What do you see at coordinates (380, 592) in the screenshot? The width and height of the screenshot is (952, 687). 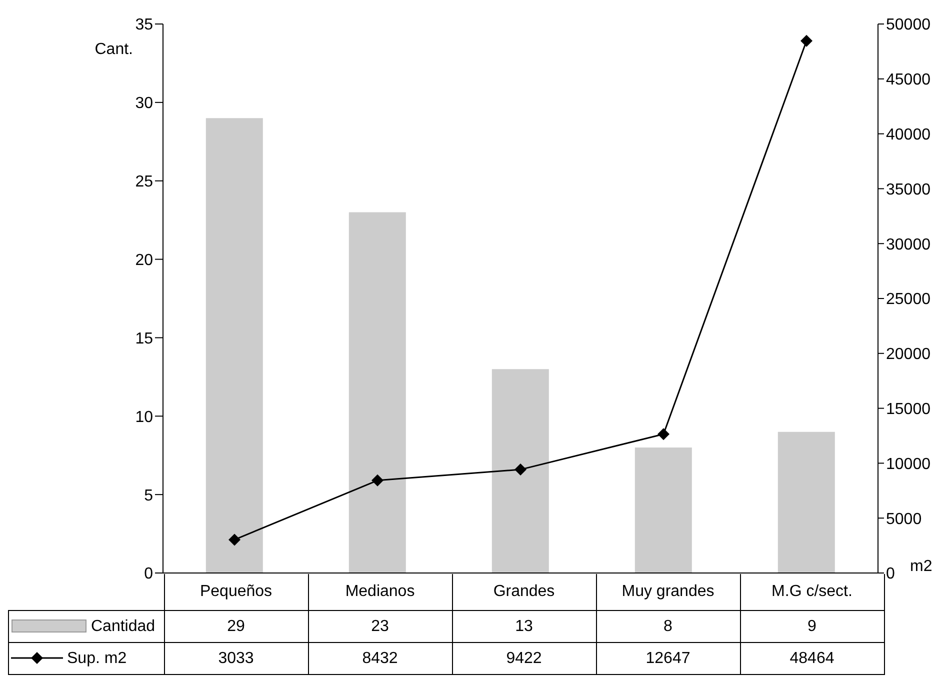 I see `x-tick-label: Medianos` at bounding box center [380, 592].